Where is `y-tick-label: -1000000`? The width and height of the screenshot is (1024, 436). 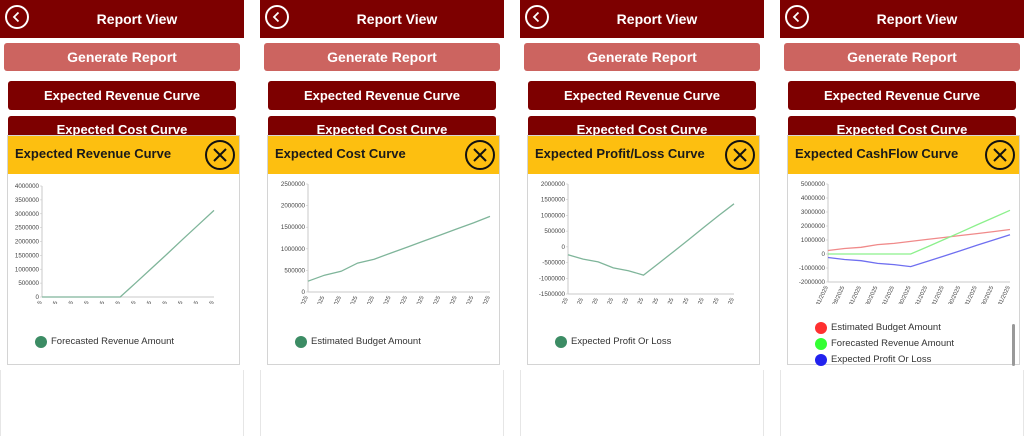 y-tick-label: -1000000 is located at coordinates (552, 278).